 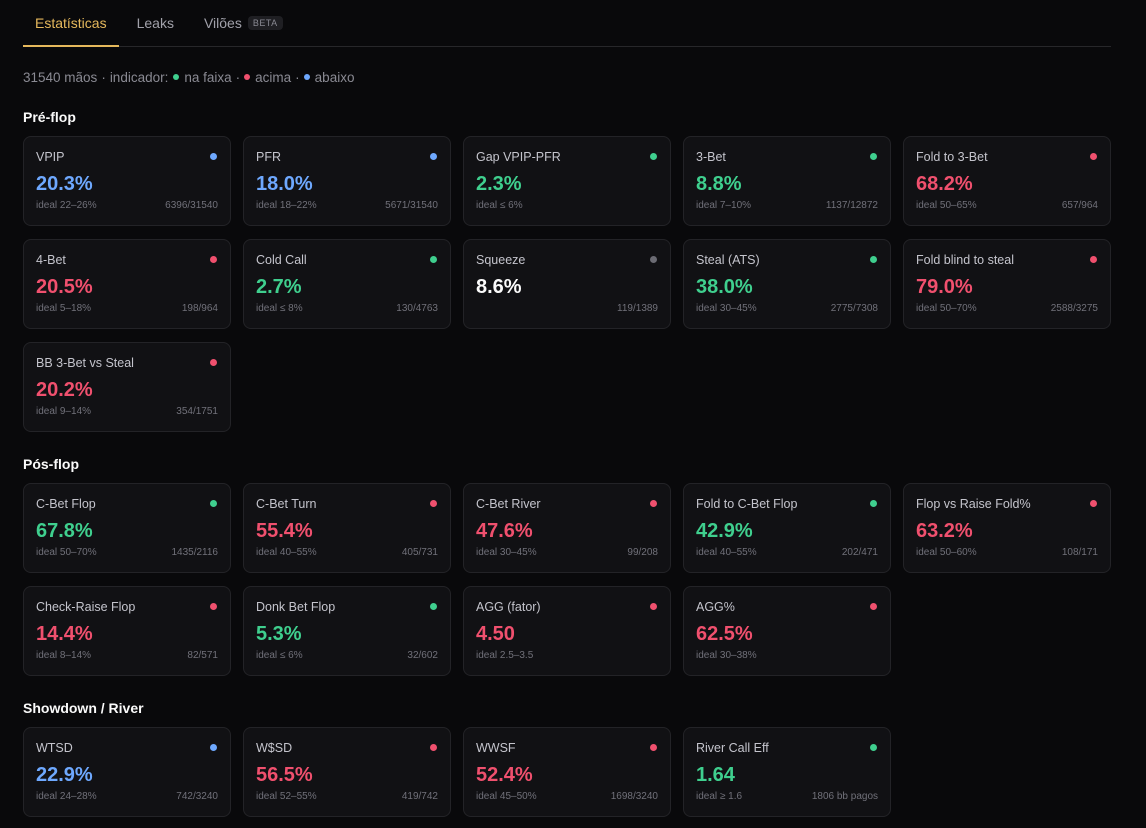 What do you see at coordinates (279, 287) in the screenshot?
I see `stat-value: 2.7%` at bounding box center [279, 287].